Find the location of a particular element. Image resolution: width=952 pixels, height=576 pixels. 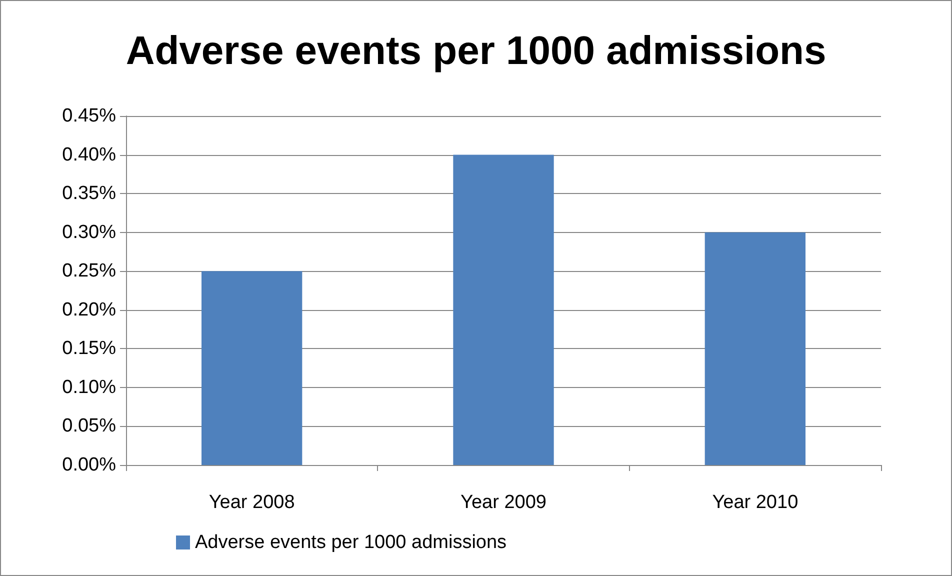

y-tick-label: 0.05% is located at coordinates (89, 426).